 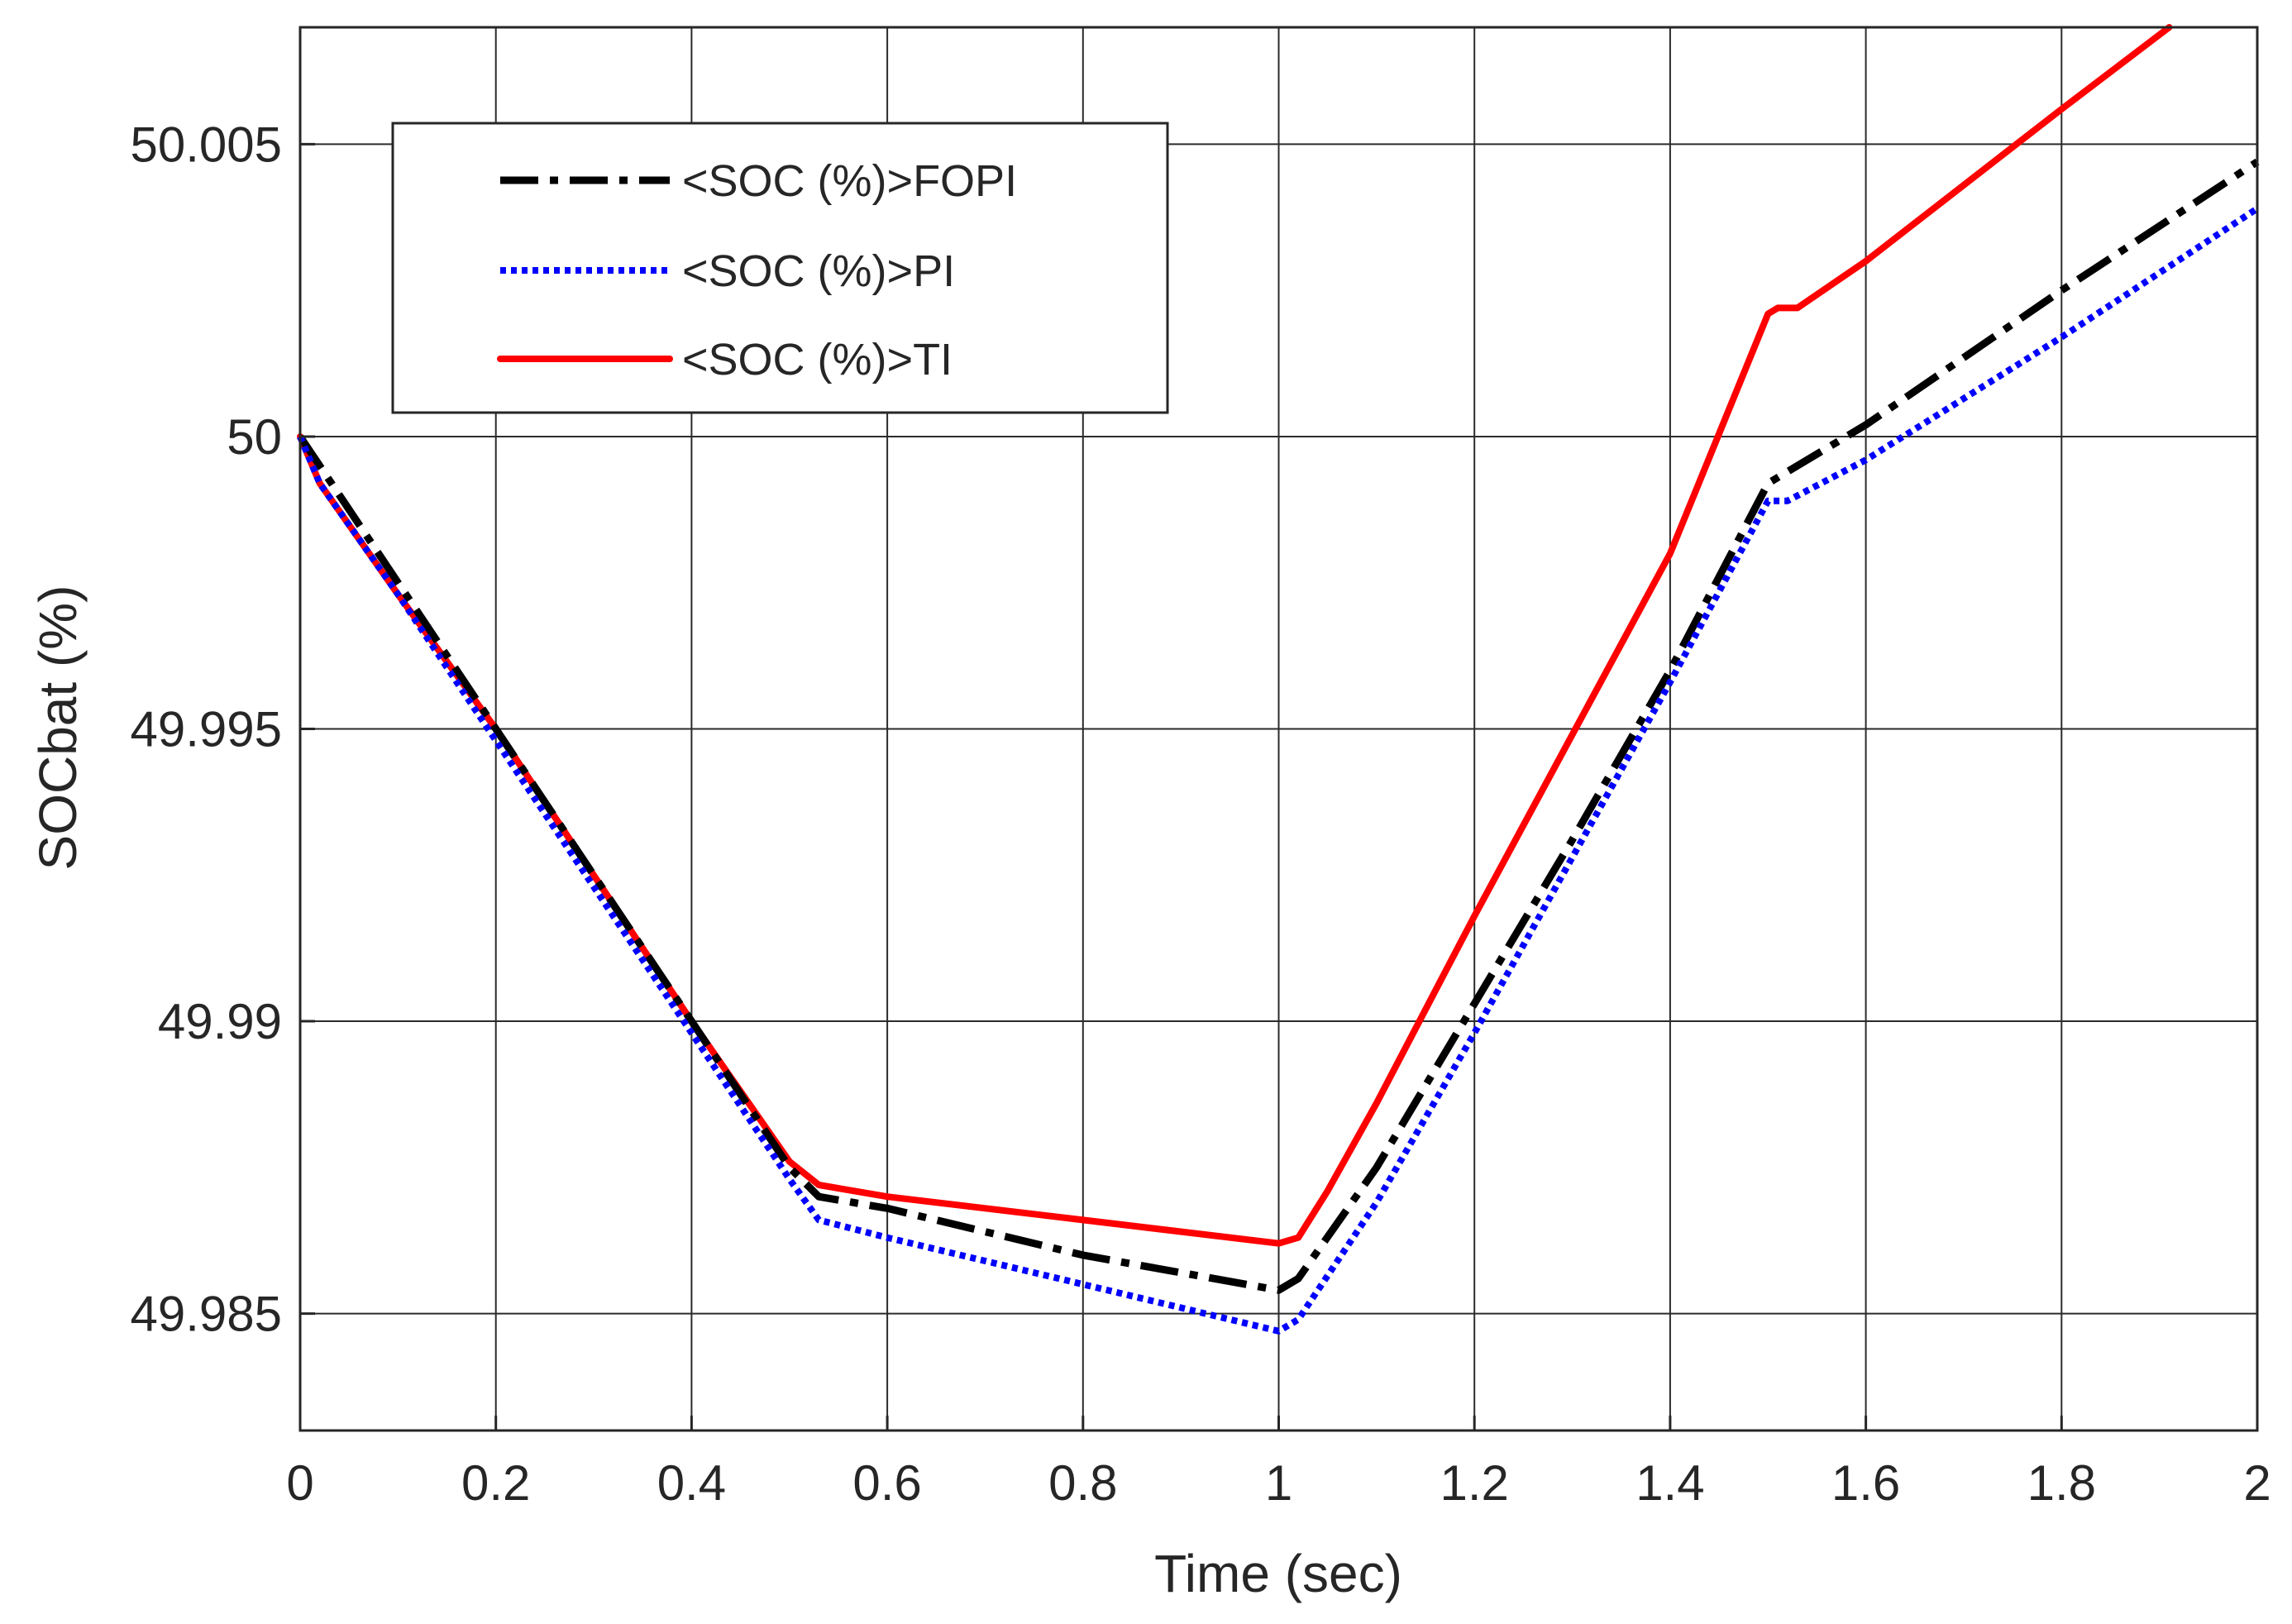 What do you see at coordinates (254, 437) in the screenshot?
I see `y-tick-label: 50` at bounding box center [254, 437].